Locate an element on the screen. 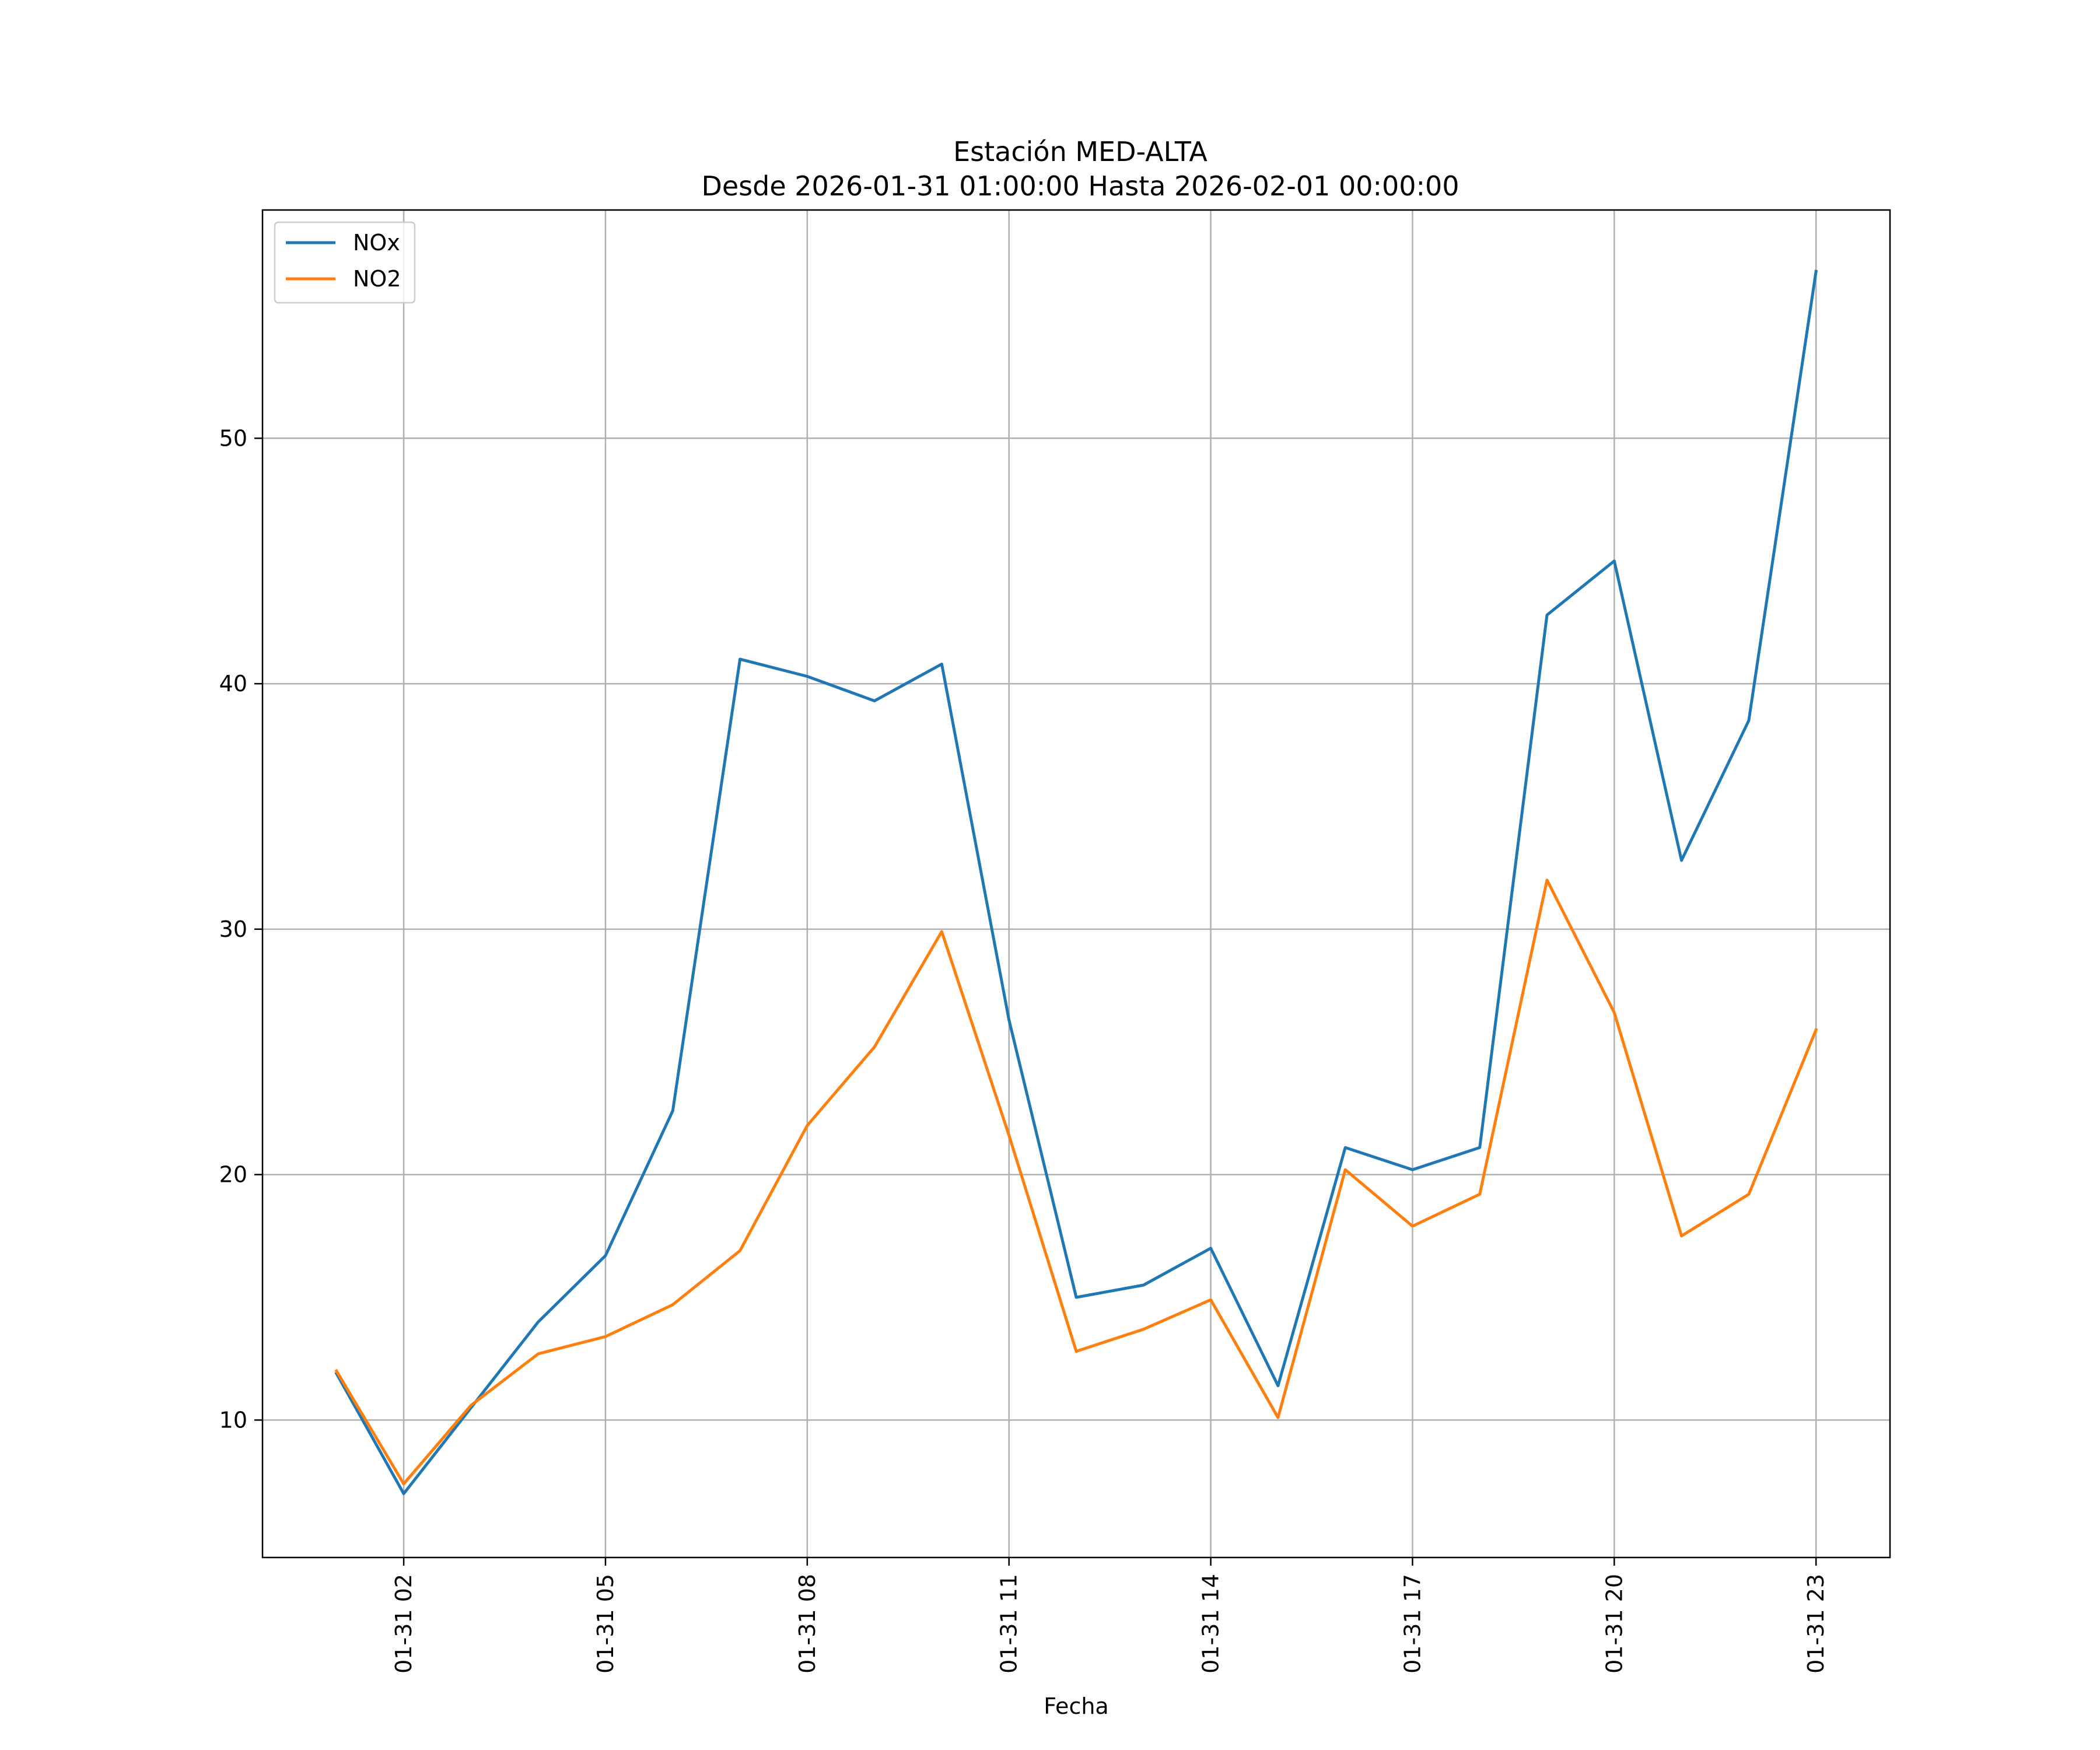 The height and width of the screenshot is (1750, 2100). x-tick-label: 01-31 17 is located at coordinates (1412, 1624).